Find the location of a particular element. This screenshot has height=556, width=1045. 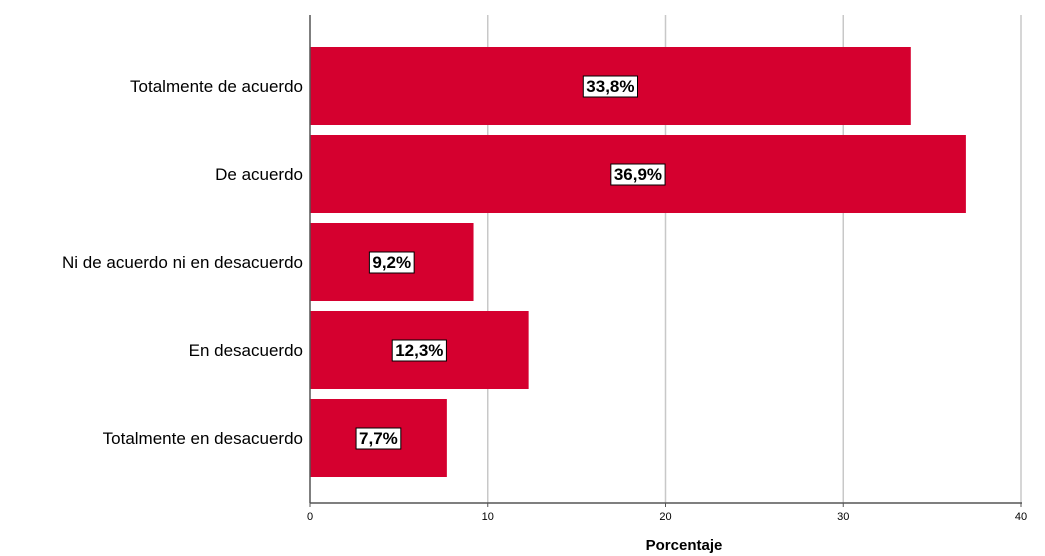

category-label-4: En desacuerdo is located at coordinates (246, 350).